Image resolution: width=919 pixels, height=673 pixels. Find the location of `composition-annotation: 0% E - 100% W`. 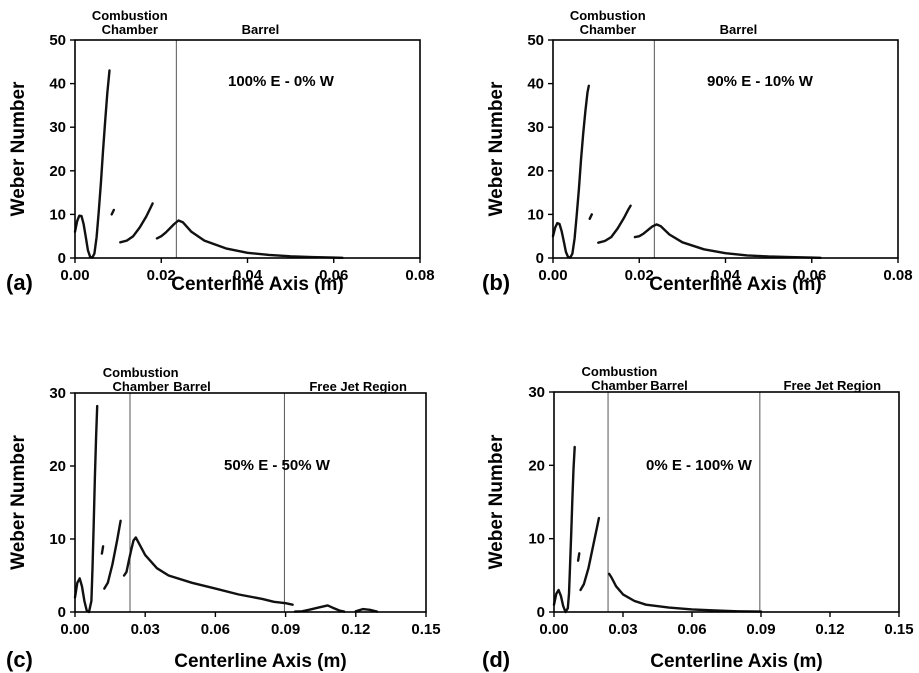

composition-annotation: 0% E - 100% W is located at coordinates (699, 465).